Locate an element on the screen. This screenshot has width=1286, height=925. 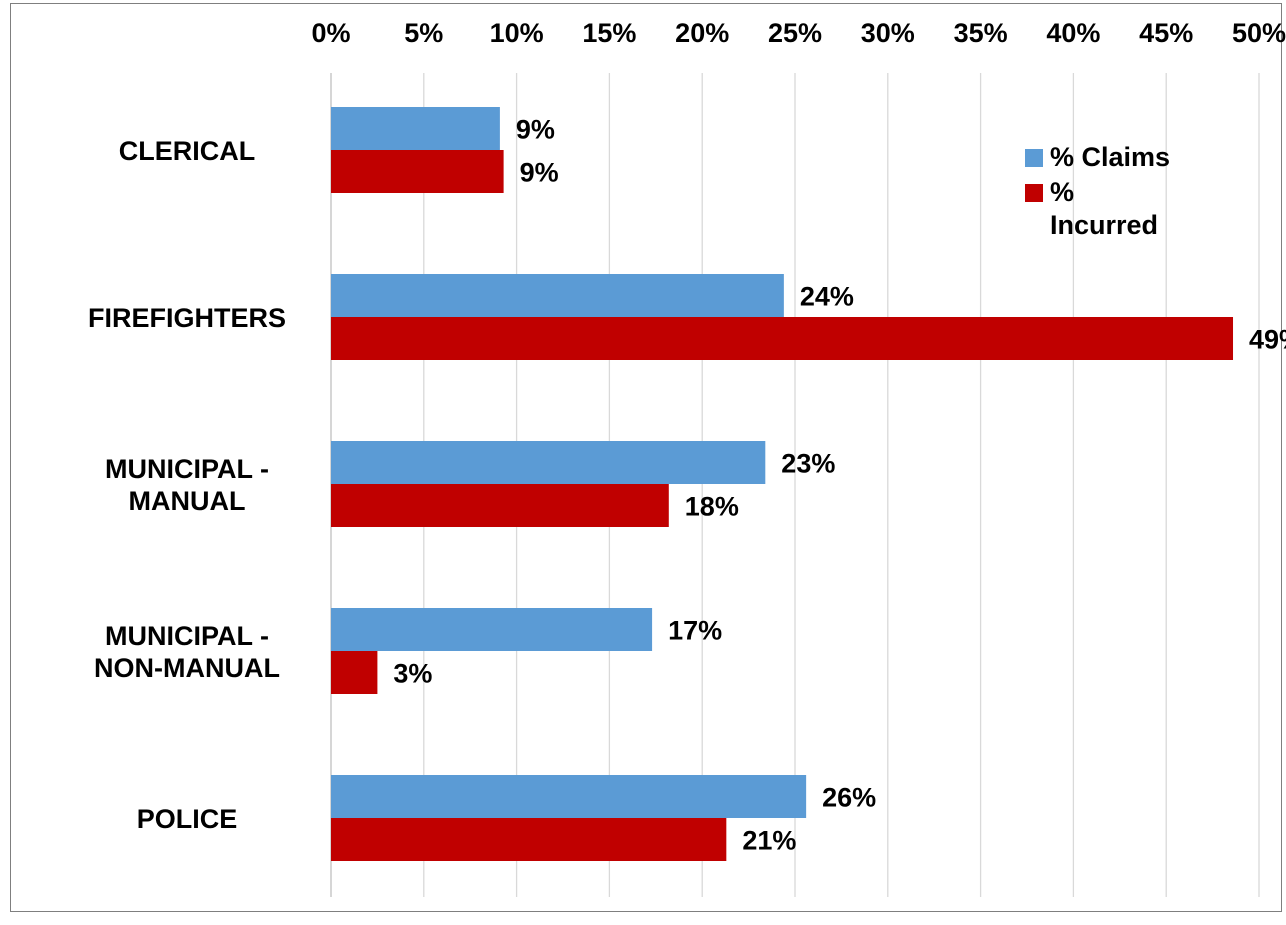
legend-label: % is located at coordinates (1062, 192).